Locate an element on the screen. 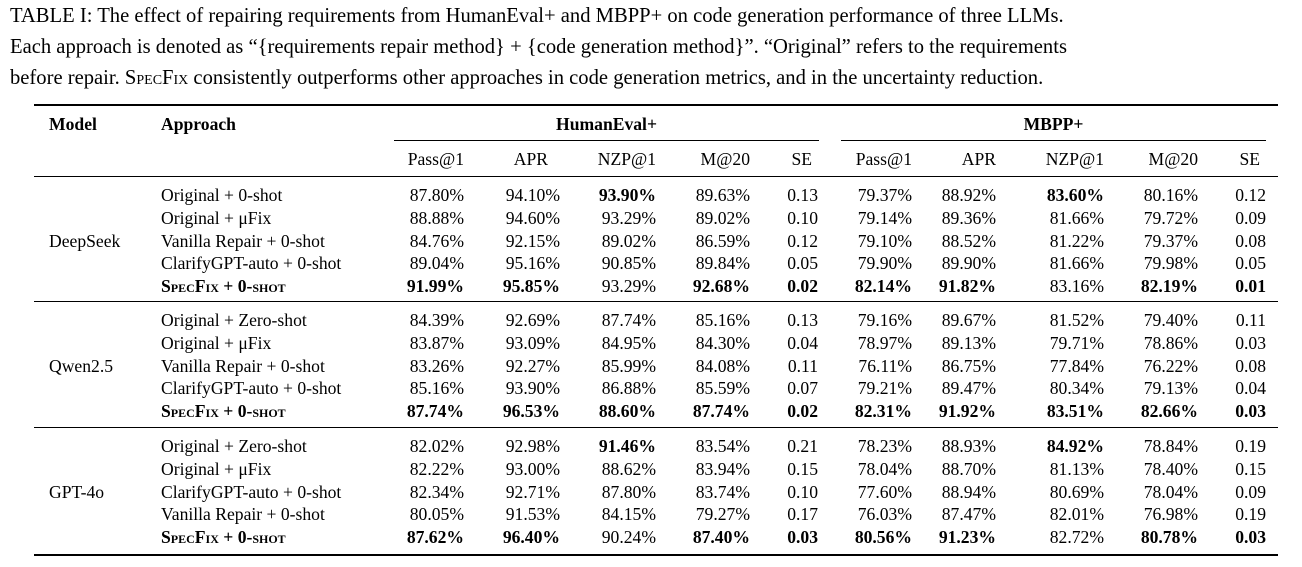 This screenshot has height=567, width=1302. table-cell: 83.87% is located at coordinates (436, 342).